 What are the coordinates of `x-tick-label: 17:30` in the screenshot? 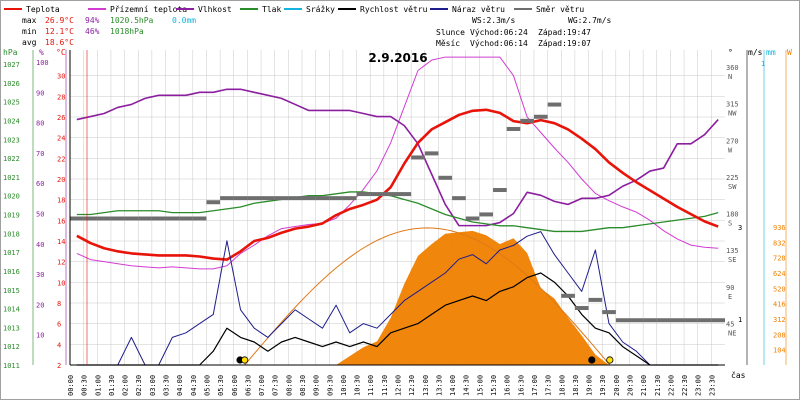 It's located at (549, 385).